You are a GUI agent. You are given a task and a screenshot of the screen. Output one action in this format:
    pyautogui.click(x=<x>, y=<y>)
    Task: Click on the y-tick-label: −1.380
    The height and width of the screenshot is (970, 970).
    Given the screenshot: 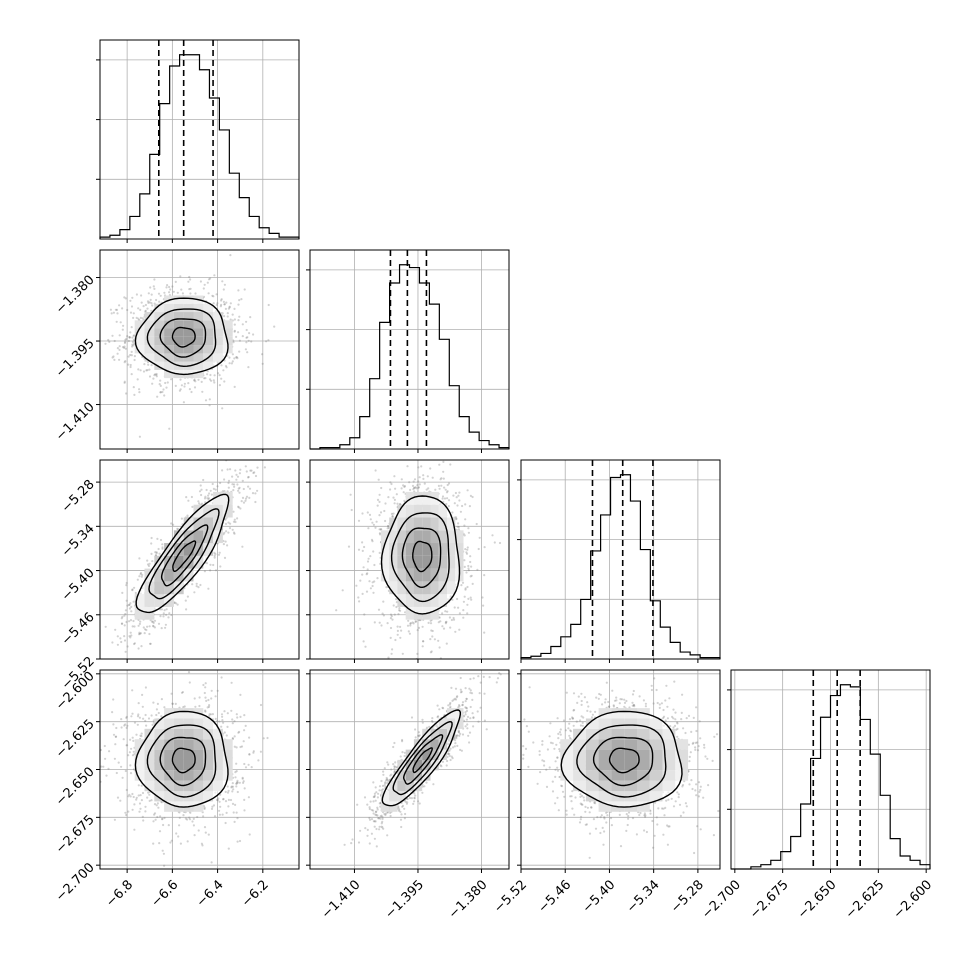 What is the action you would take?
    pyautogui.click(x=75, y=295)
    